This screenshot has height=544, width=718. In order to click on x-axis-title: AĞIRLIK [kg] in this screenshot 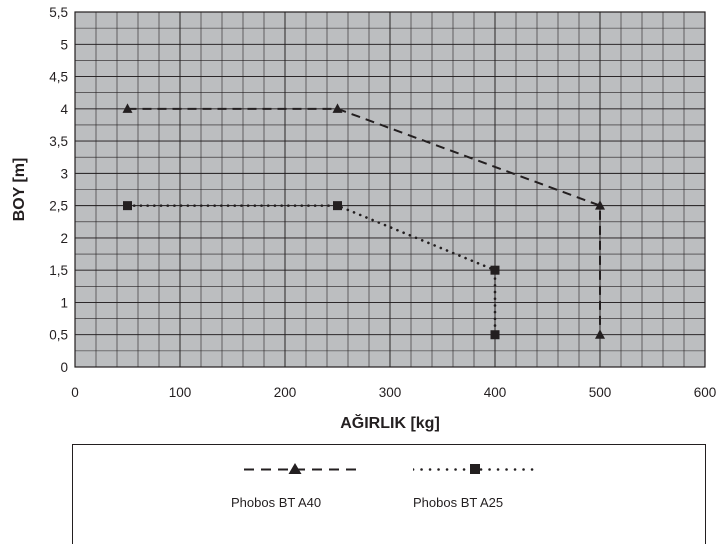, I will do `click(390, 422)`.